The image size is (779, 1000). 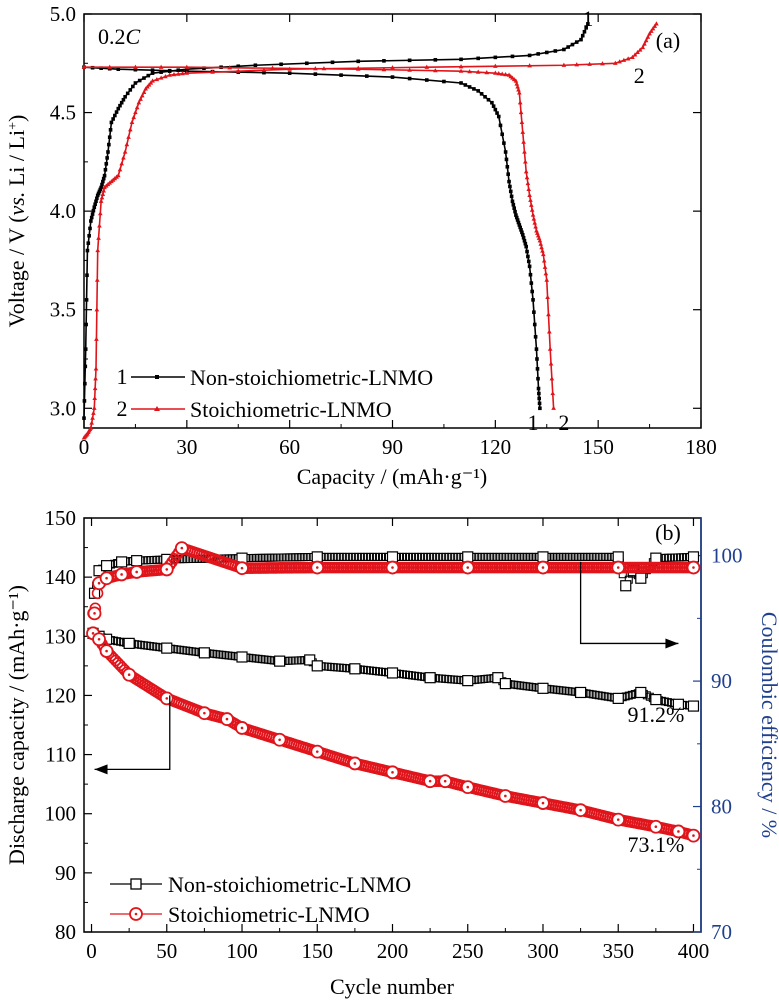 What do you see at coordinates (668, 532) in the screenshot?
I see `panel-b-label: (b)` at bounding box center [668, 532].